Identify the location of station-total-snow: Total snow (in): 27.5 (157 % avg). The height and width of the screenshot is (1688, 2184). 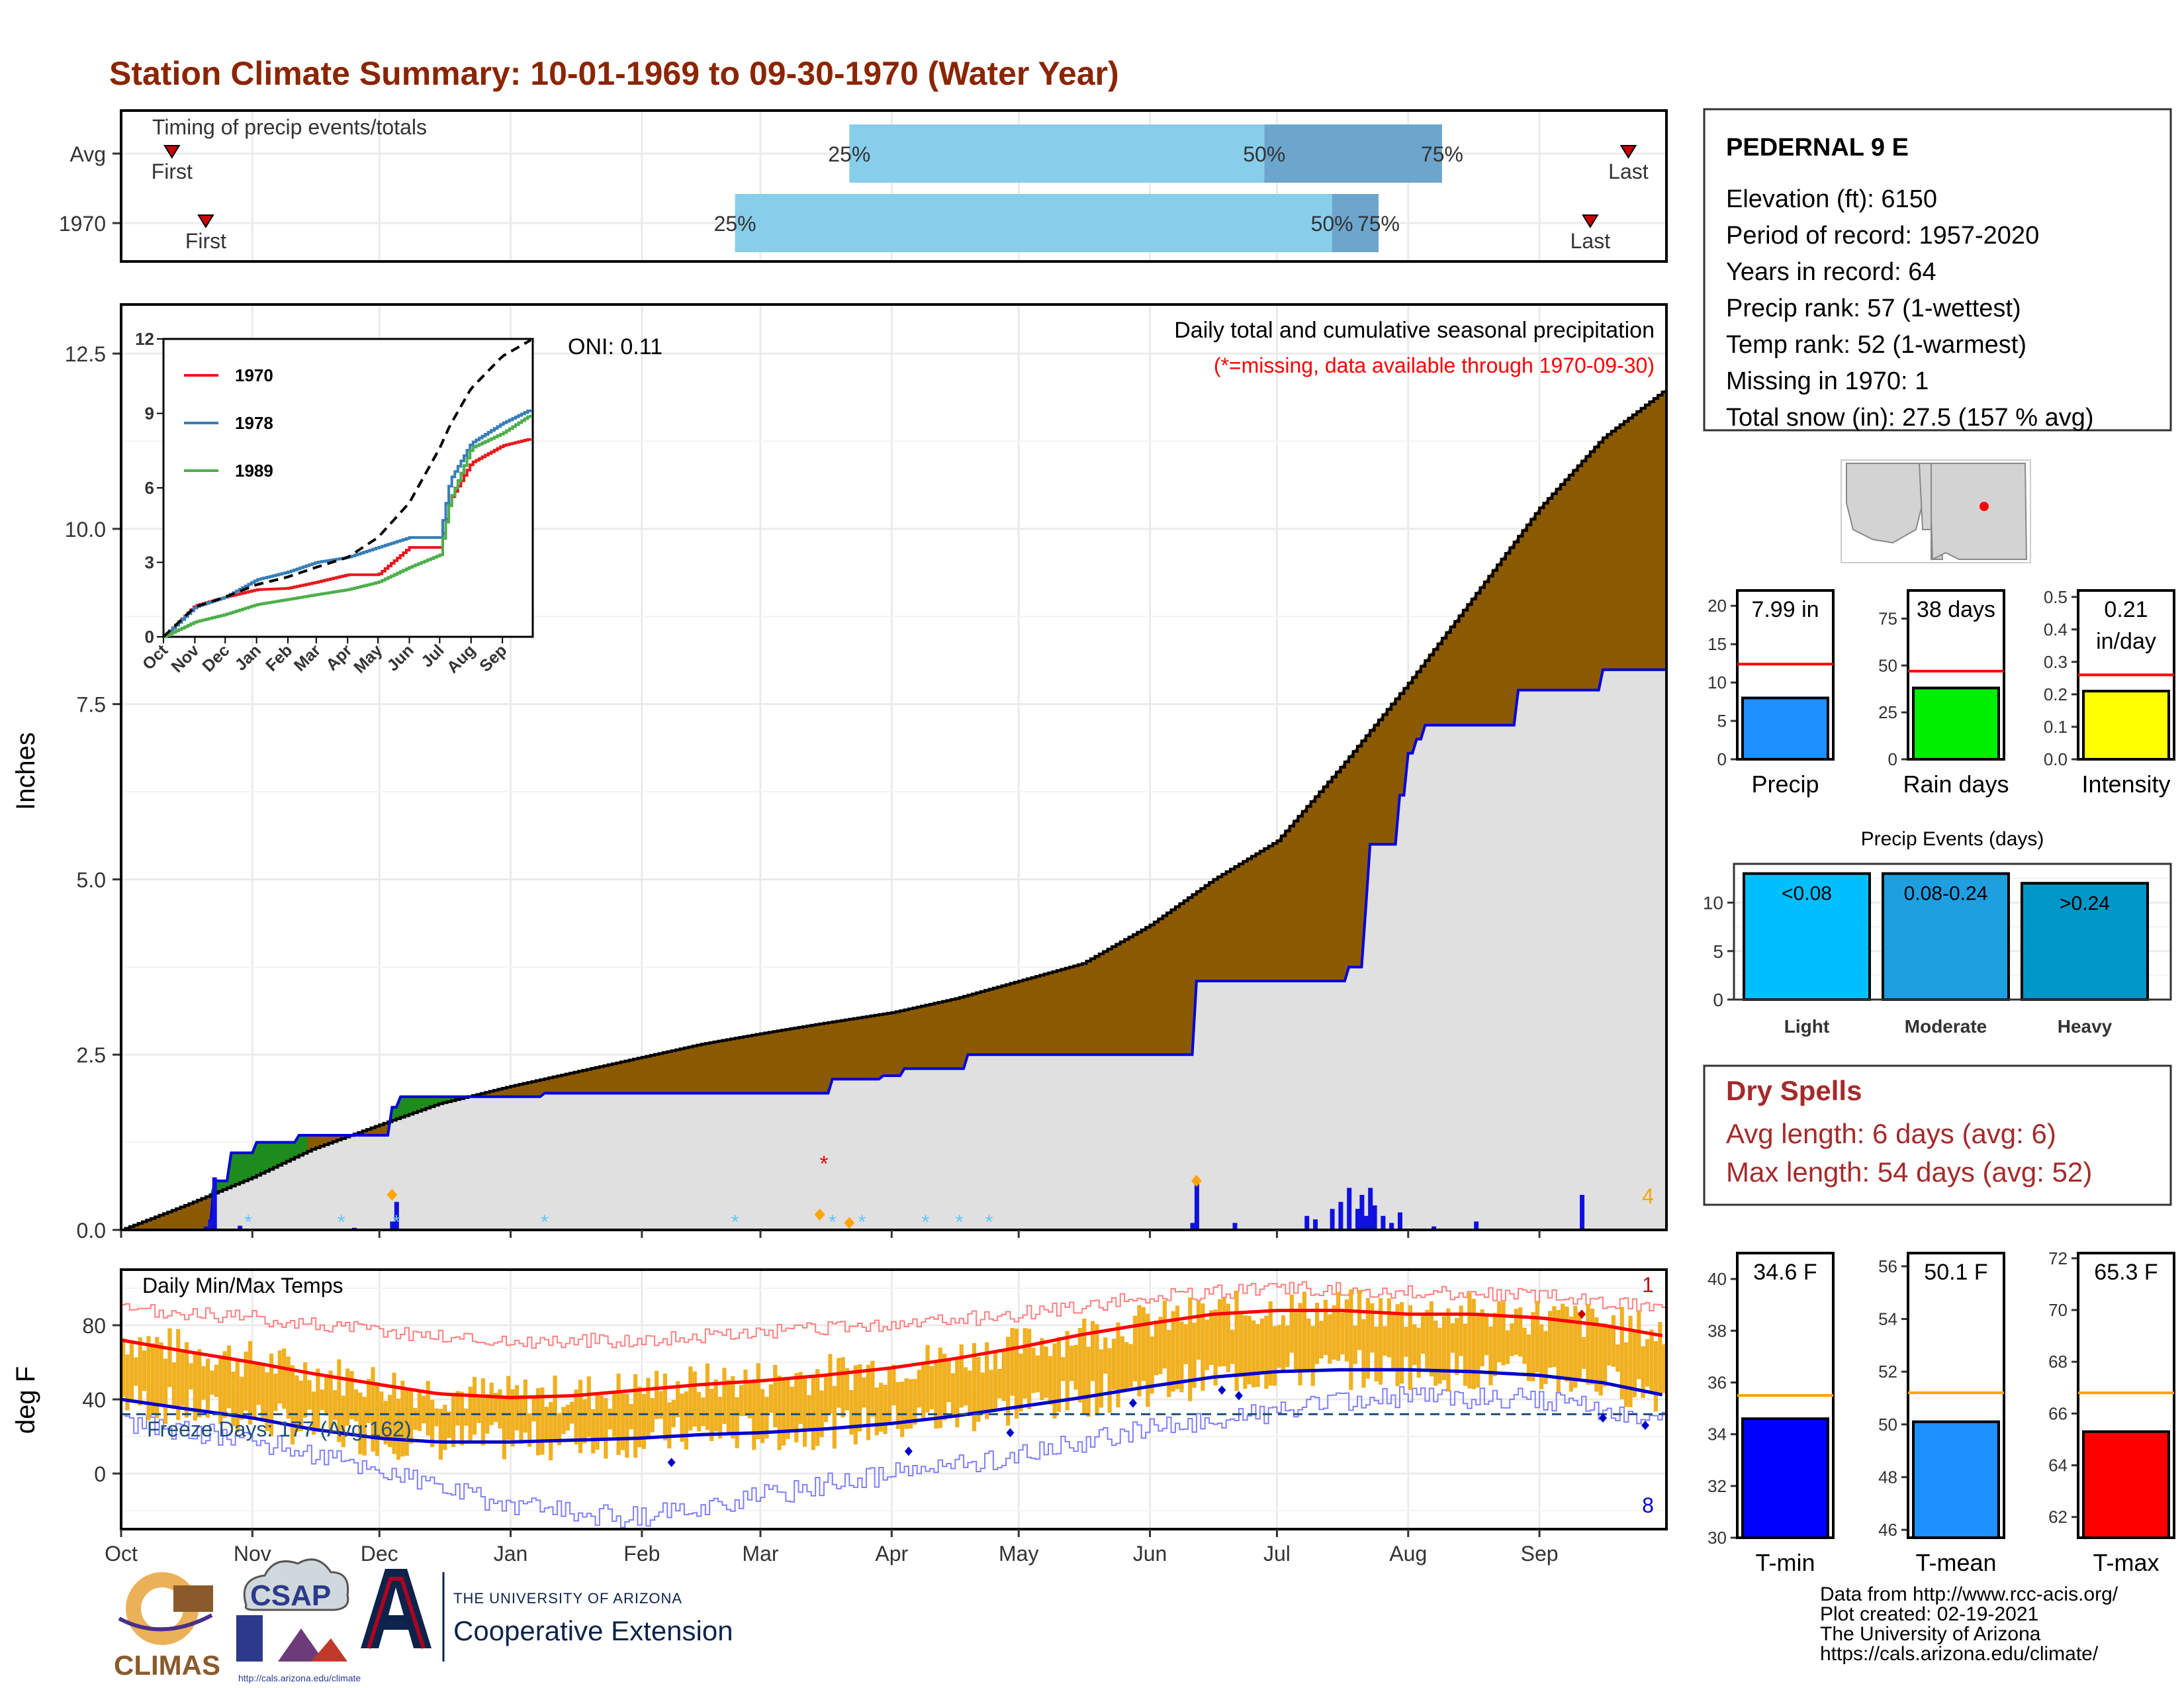
(1910, 418).